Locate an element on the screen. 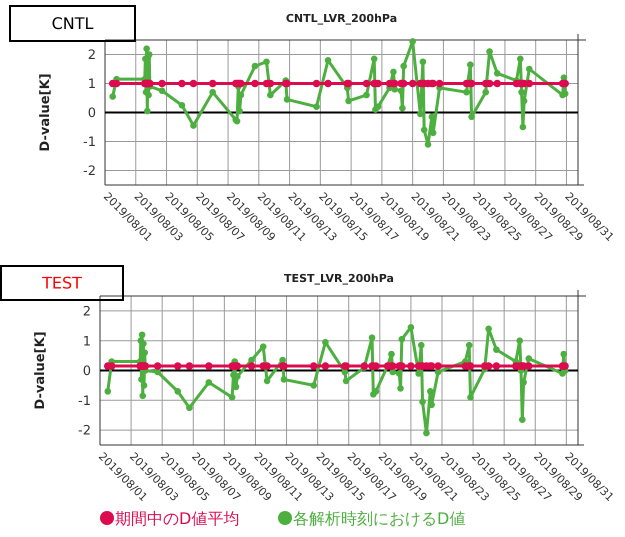  chart-title: TEST_LVR_200hPa is located at coordinates (339, 278).